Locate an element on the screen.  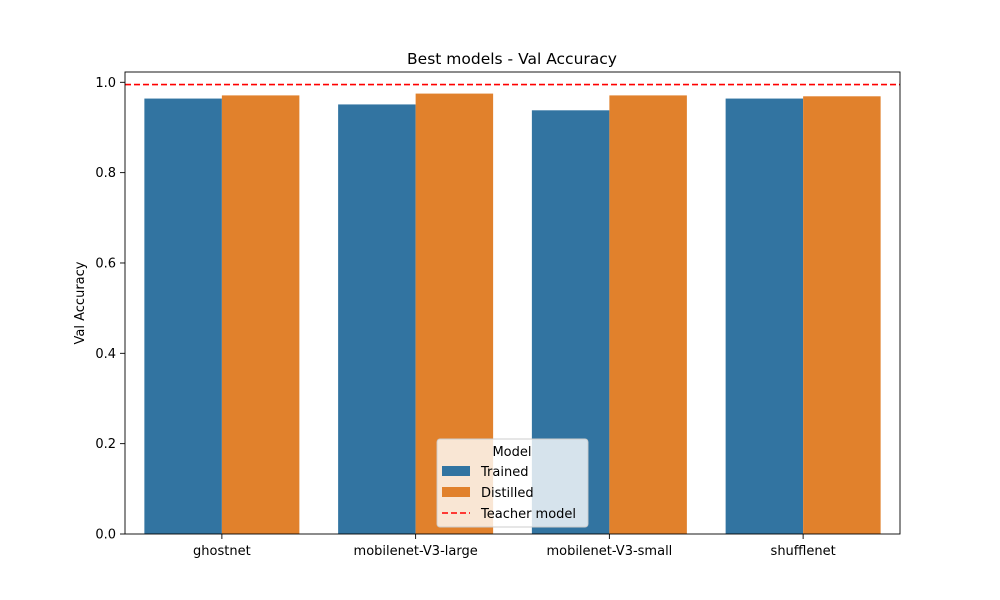
x-tick-label: shufflenet is located at coordinates (803, 551).